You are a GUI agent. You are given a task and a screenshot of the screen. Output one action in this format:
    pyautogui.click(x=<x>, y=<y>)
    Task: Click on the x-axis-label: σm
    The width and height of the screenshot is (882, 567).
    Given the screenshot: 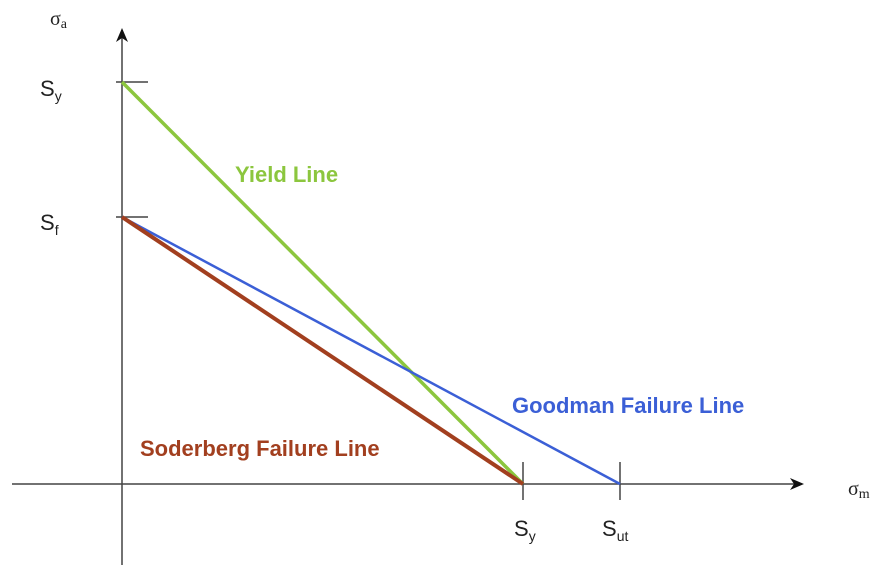 What is the action you would take?
    pyautogui.click(x=859, y=490)
    